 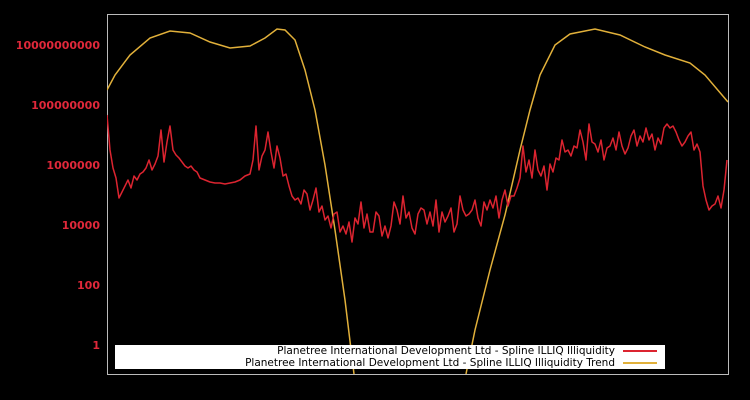 I want to click on y-tick-label: 100, so click(x=88, y=285).